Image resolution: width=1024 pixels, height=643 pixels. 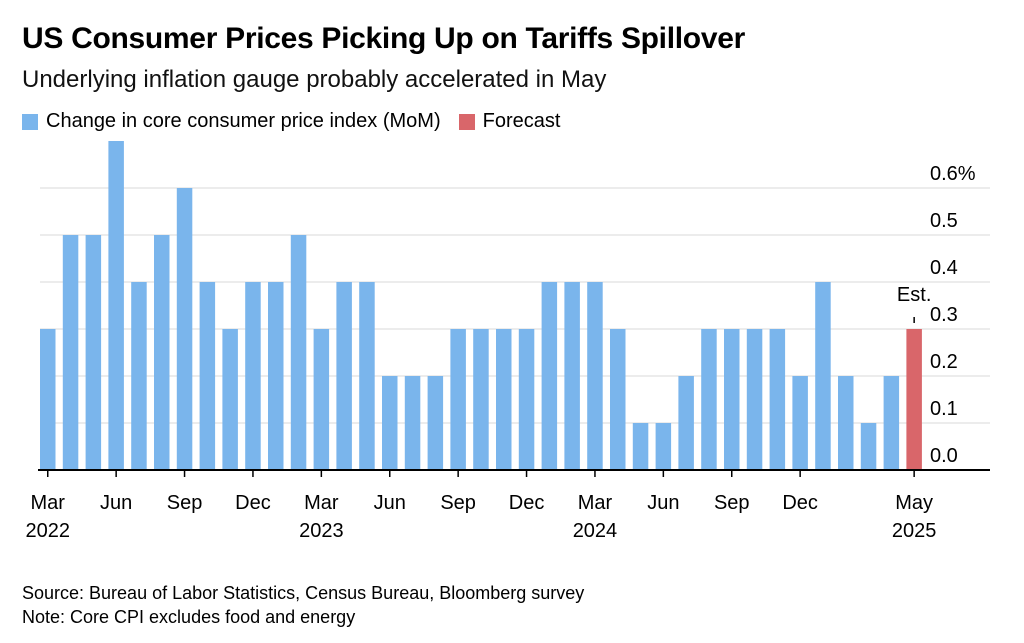 What do you see at coordinates (944, 268) in the screenshot?
I see `y-tick-label: 0.4` at bounding box center [944, 268].